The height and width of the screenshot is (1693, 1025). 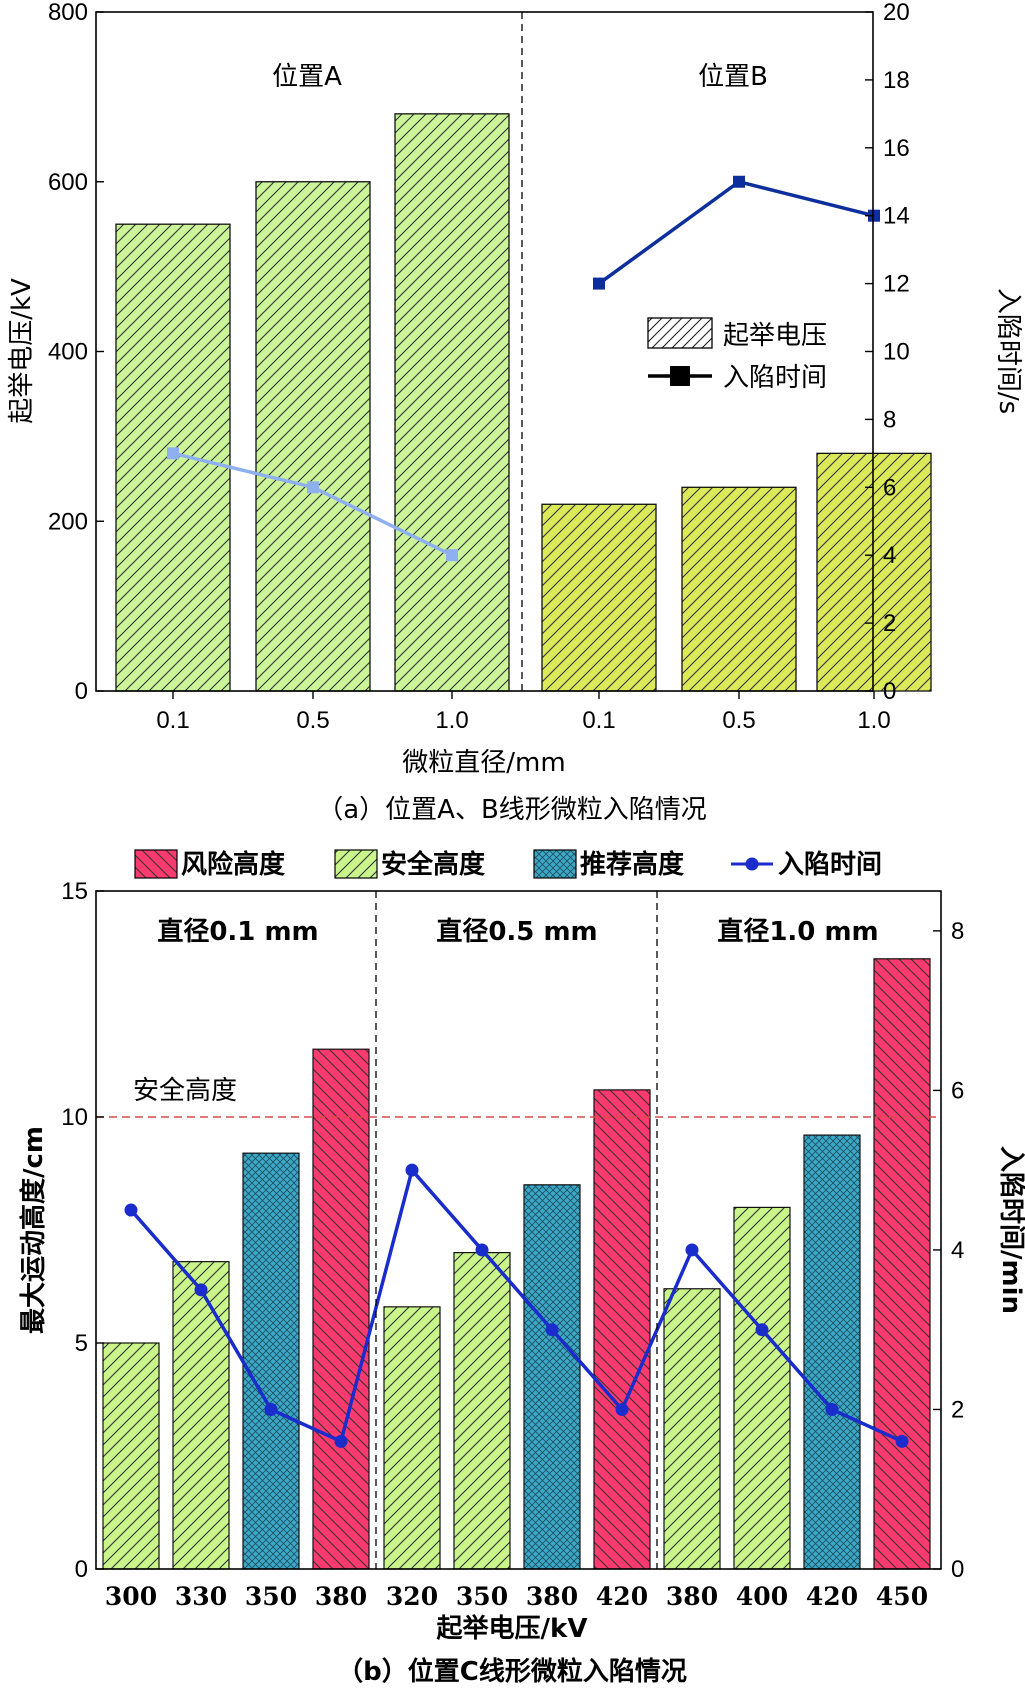 What do you see at coordinates (896, 13) in the screenshot?
I see `chart-a-y2tick-label: 20` at bounding box center [896, 13].